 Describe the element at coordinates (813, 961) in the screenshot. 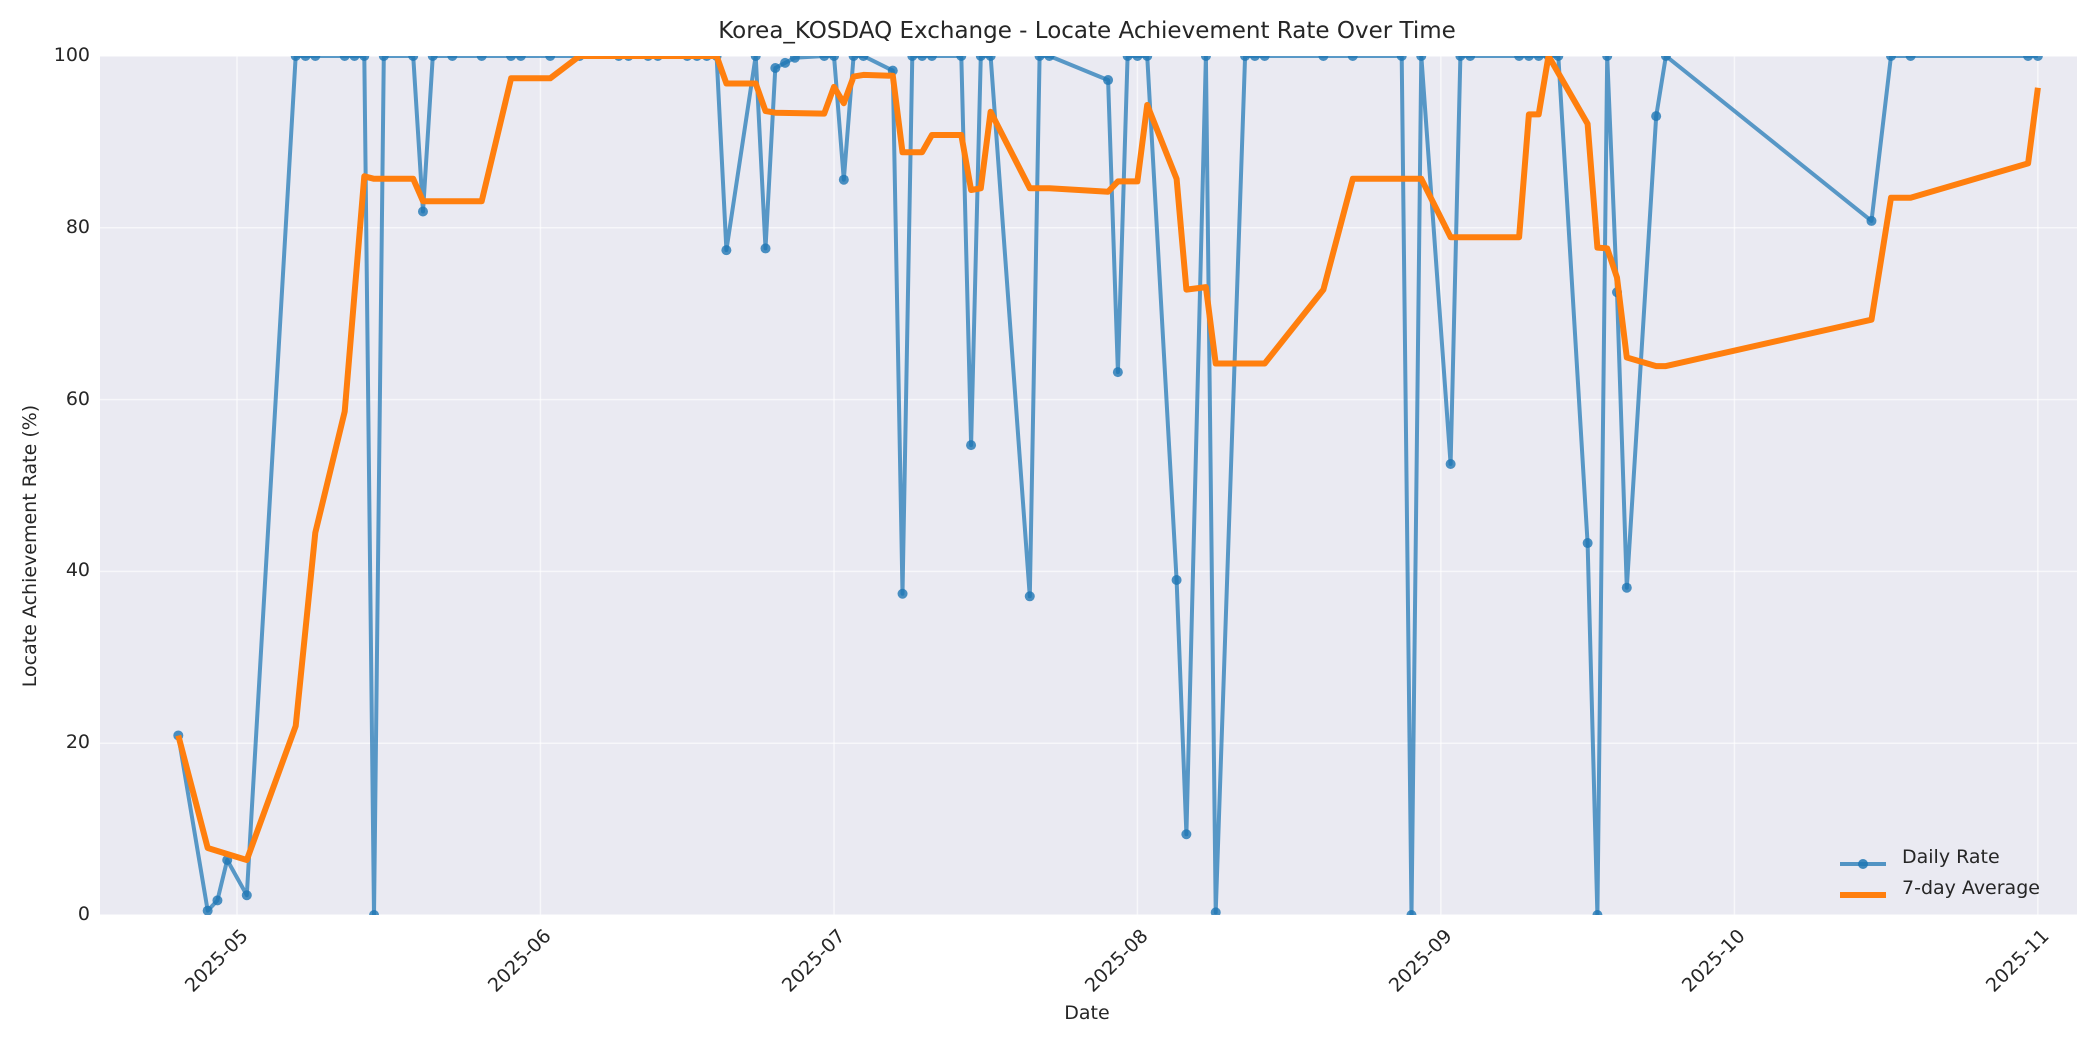

I see `x-tick-label: 2025-07` at that location.